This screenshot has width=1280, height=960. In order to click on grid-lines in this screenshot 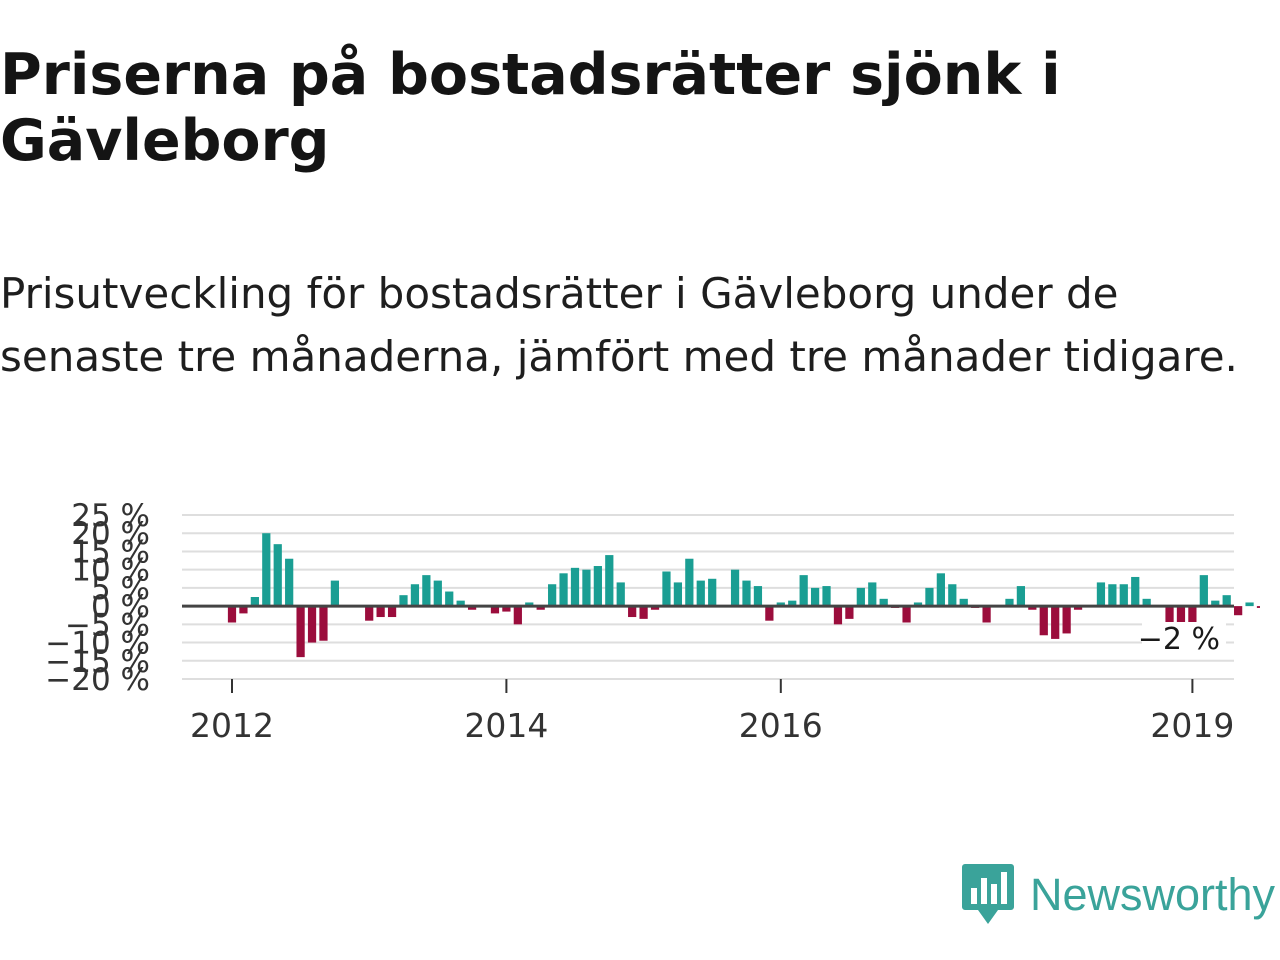, I will do `click(708, 597)`.